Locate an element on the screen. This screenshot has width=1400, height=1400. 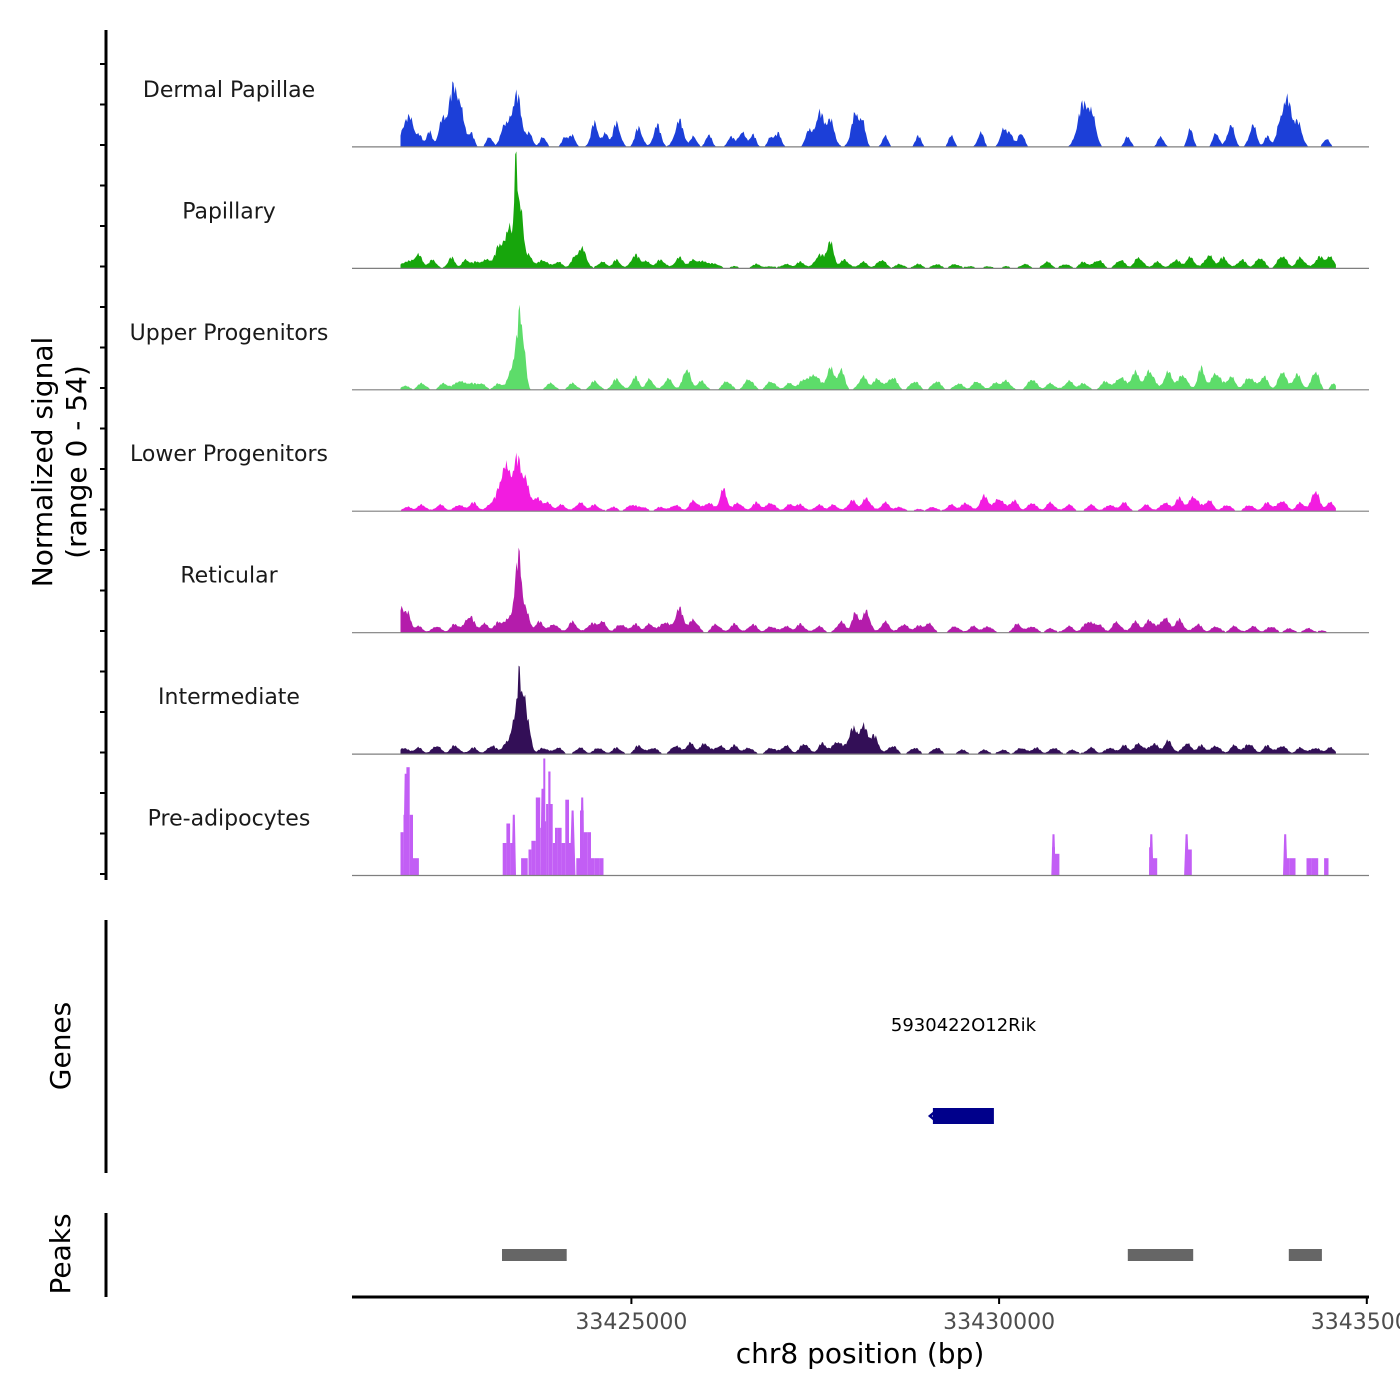
track-papillary: Papillary is located at coordinates (775, 210).